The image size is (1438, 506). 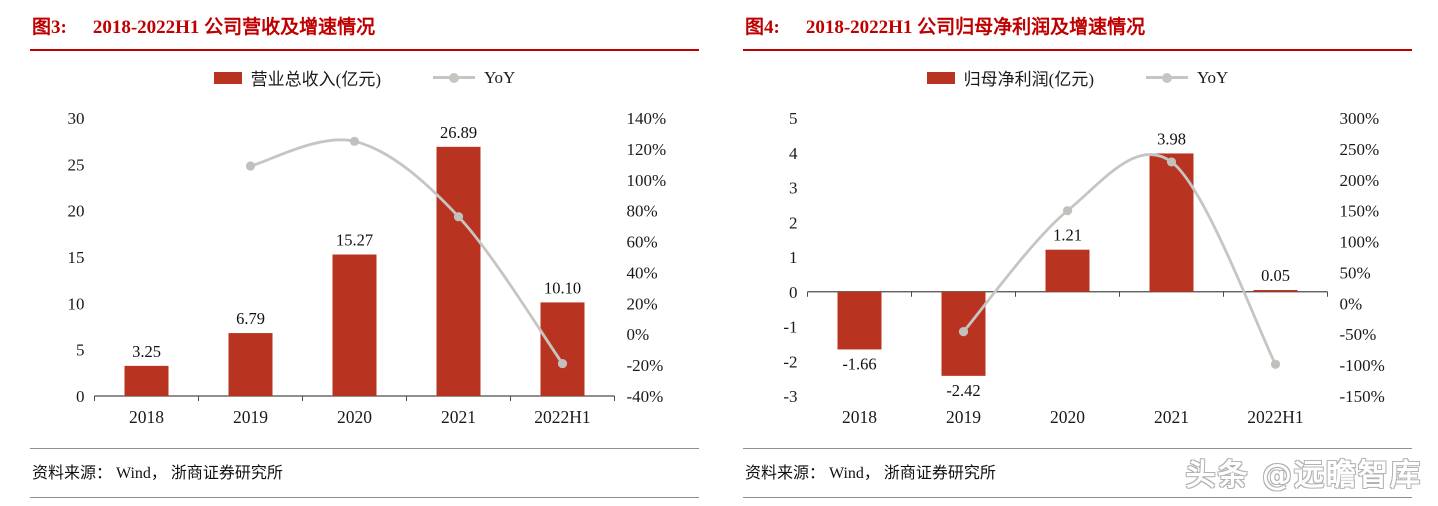 I want to click on watermark-text: 头条 @远瞻智库, so click(x=1303, y=475).